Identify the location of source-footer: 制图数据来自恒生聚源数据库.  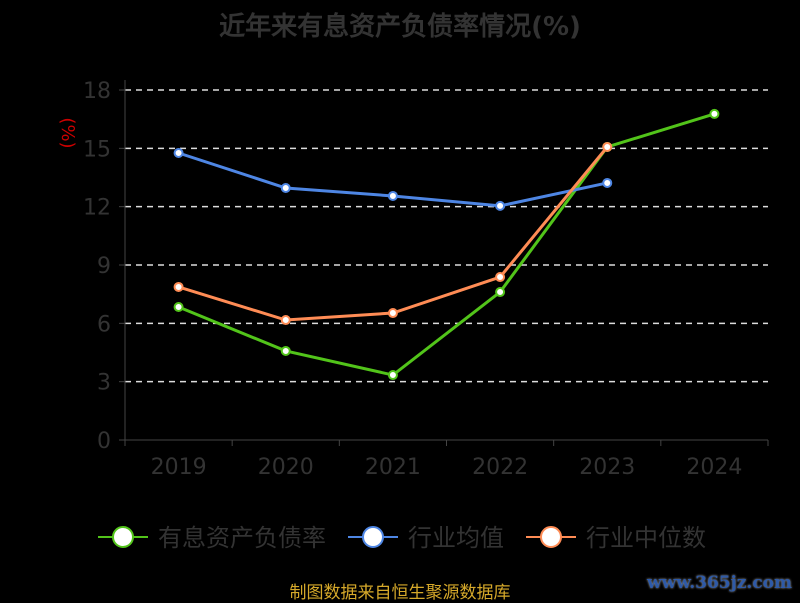
(400, 593).